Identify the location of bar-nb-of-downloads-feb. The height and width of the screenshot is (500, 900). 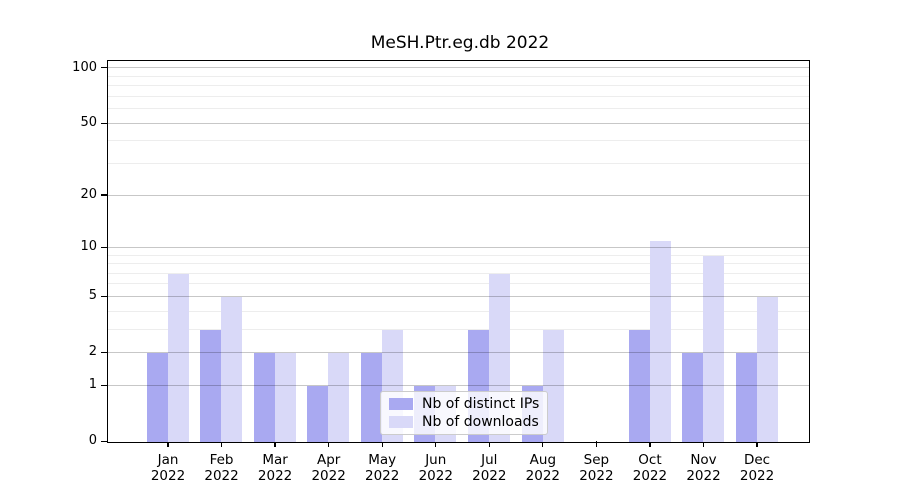
(232, 369).